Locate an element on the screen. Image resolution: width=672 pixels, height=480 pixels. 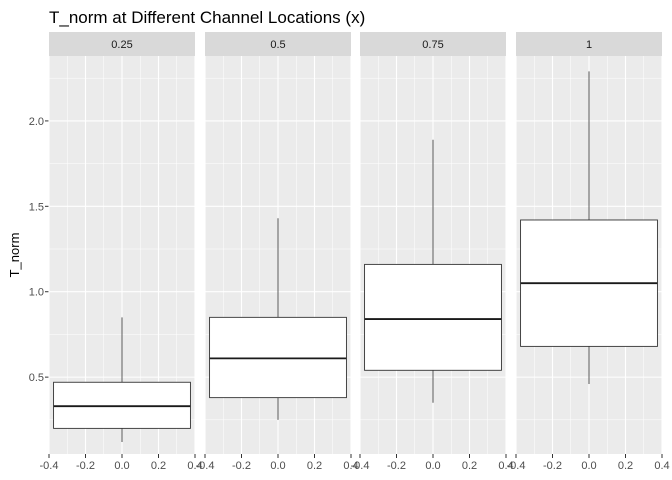
y-axis: 0.5 1.0 1.5 2.0 is located at coordinates (39, 250).